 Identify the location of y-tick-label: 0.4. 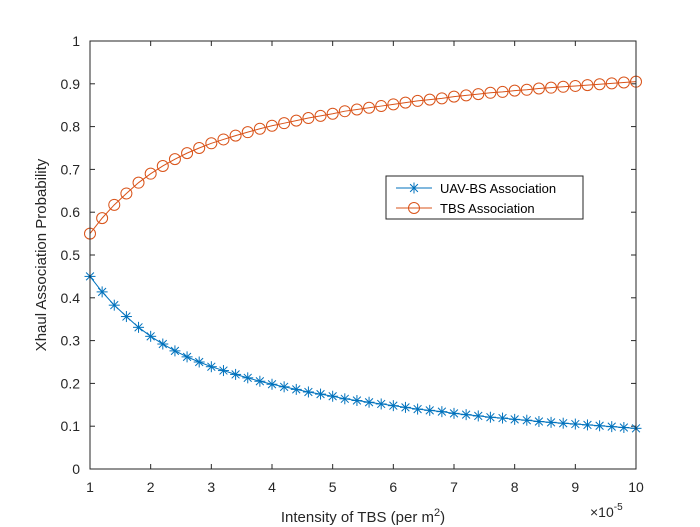
(71, 298).